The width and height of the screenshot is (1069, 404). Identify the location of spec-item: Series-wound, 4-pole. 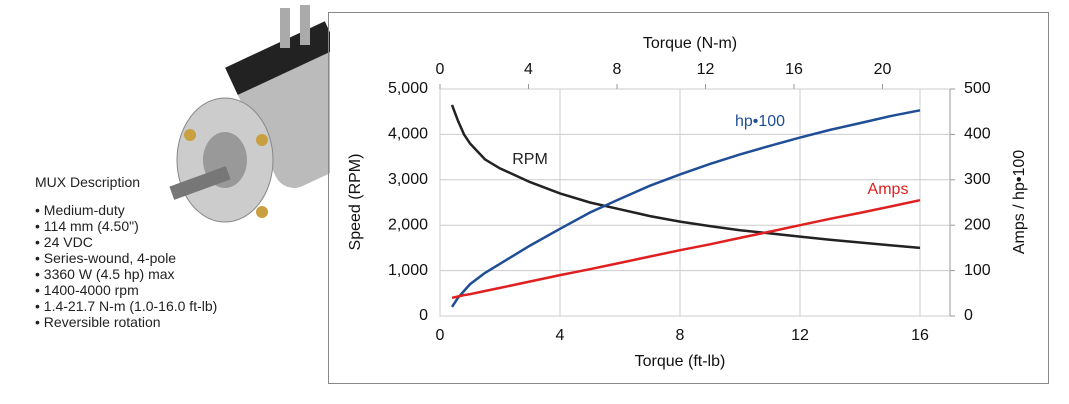
(126, 258).